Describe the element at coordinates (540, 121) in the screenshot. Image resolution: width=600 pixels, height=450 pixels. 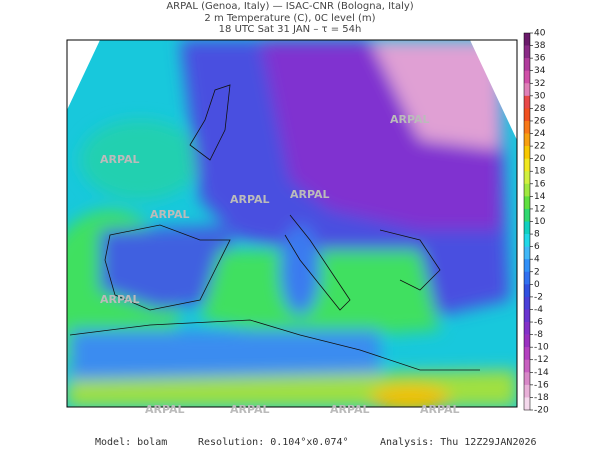
I see `colorbar-tick-label: 26` at that location.